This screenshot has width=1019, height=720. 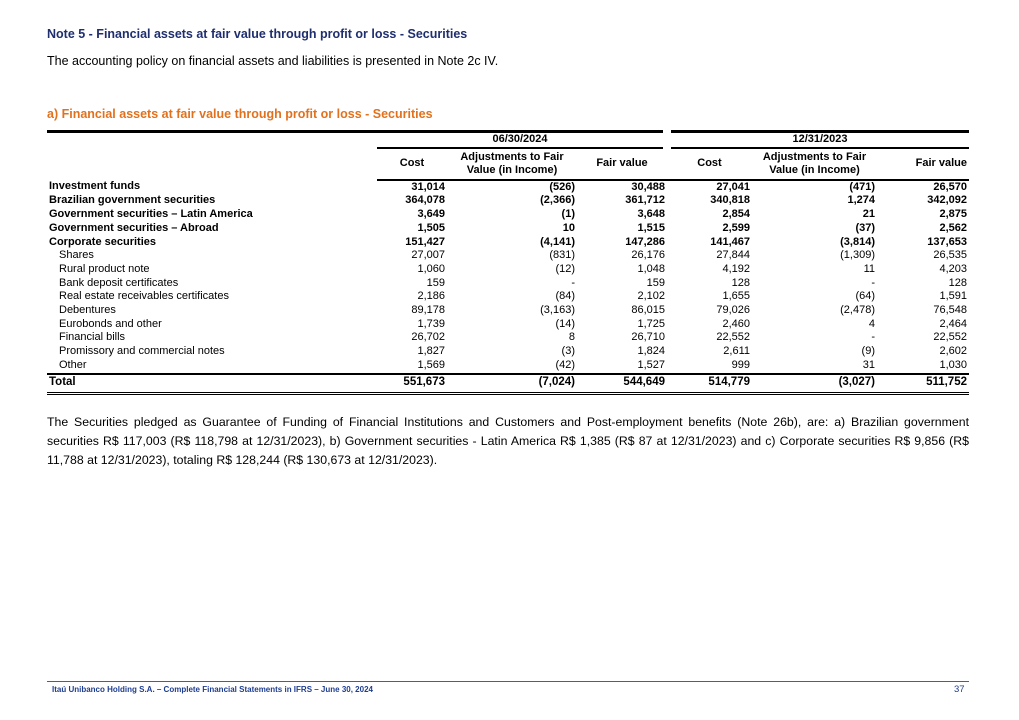 What do you see at coordinates (431, 268) in the screenshot?
I see `cell: 1,060` at bounding box center [431, 268].